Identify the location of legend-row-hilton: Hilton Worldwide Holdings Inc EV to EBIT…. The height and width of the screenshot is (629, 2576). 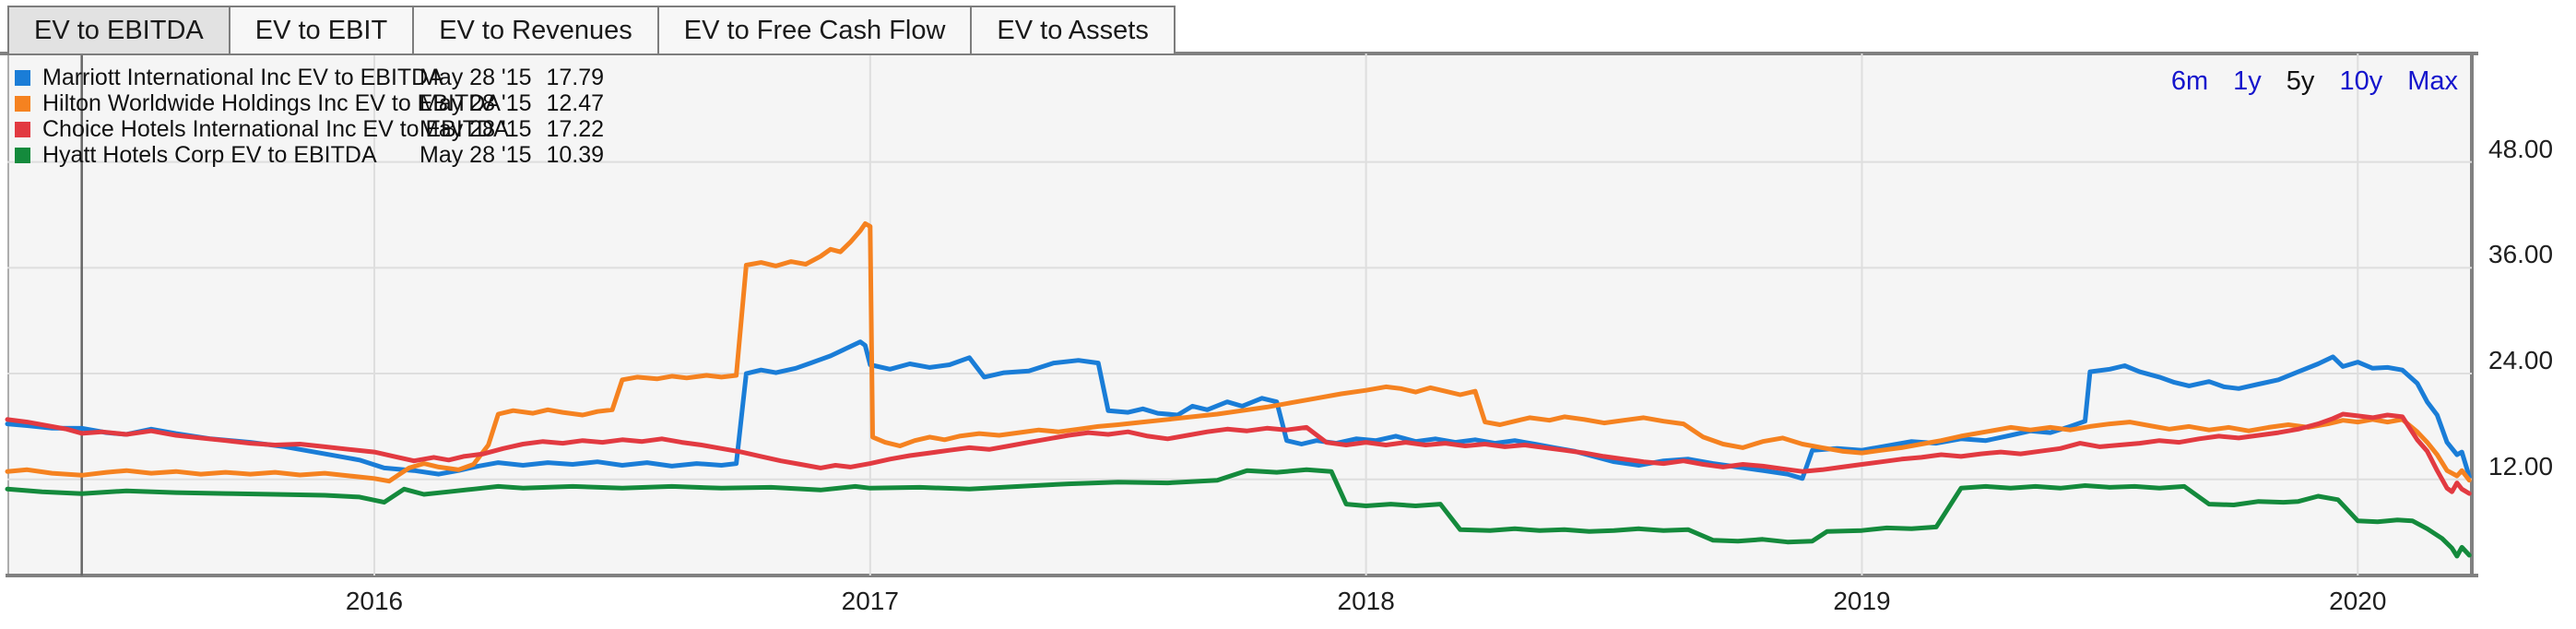
(309, 103).